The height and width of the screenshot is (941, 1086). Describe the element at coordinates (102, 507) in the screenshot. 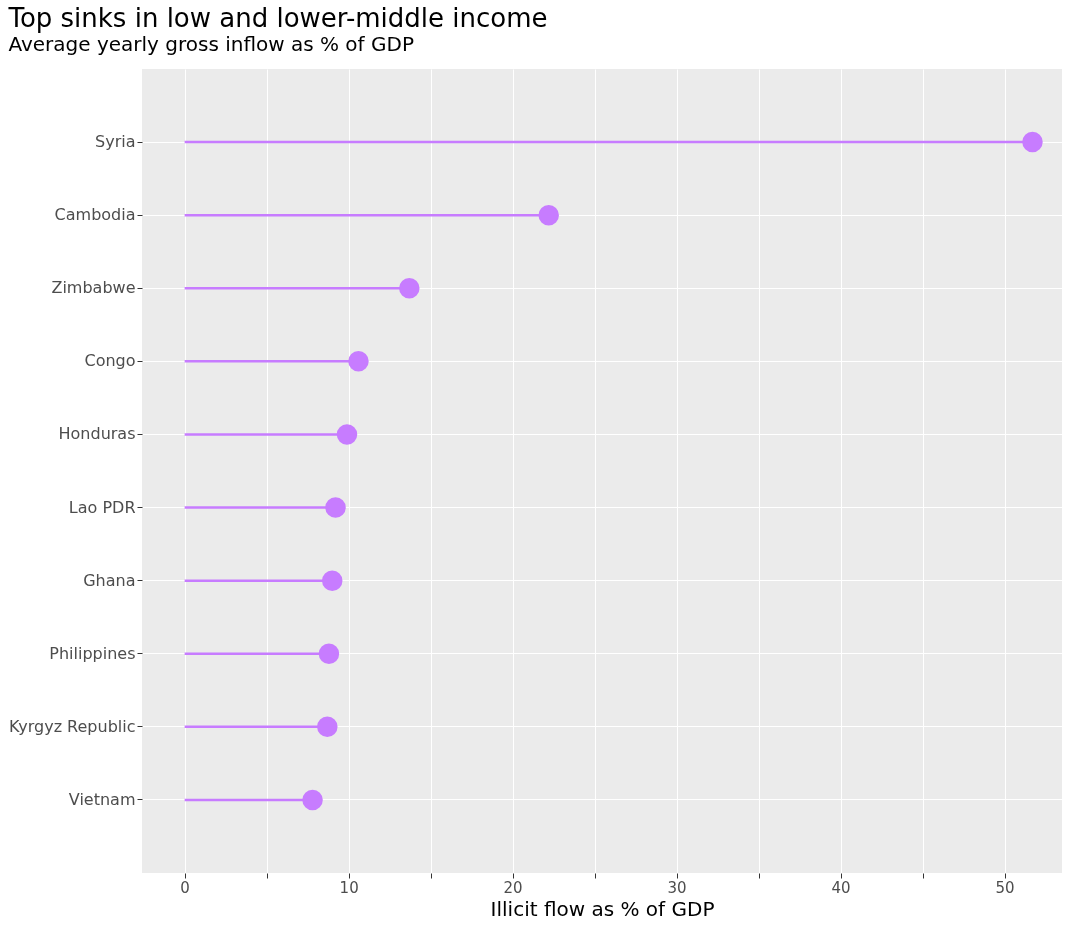

I see `y-tick-label: Lao PDR` at that location.